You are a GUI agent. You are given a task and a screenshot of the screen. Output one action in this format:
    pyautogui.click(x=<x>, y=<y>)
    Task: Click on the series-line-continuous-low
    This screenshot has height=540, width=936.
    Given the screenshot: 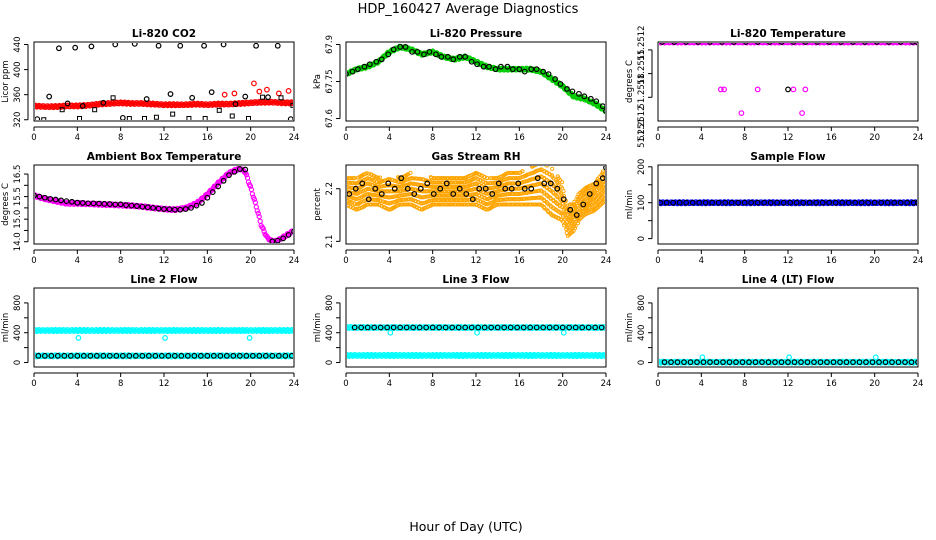 What is the action you would take?
    pyautogui.click(x=476, y=355)
    